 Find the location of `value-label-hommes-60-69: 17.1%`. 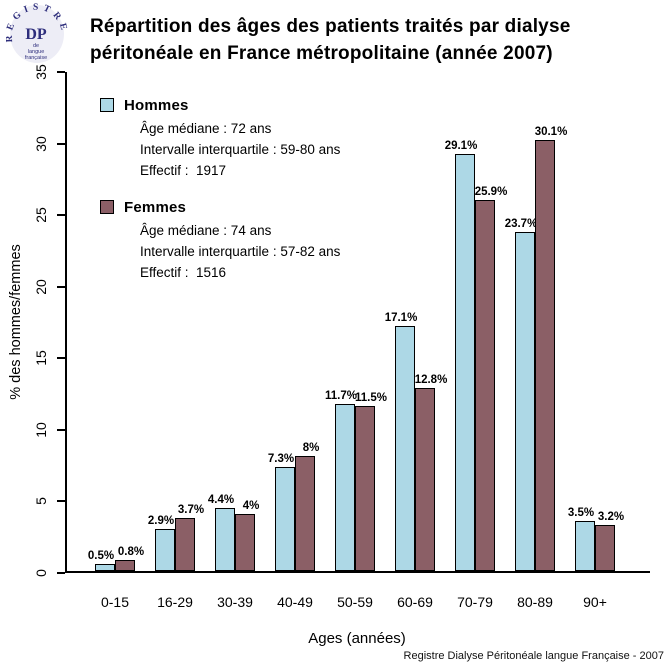

value-label-hommes-60-69: 17.1% is located at coordinates (401, 318).